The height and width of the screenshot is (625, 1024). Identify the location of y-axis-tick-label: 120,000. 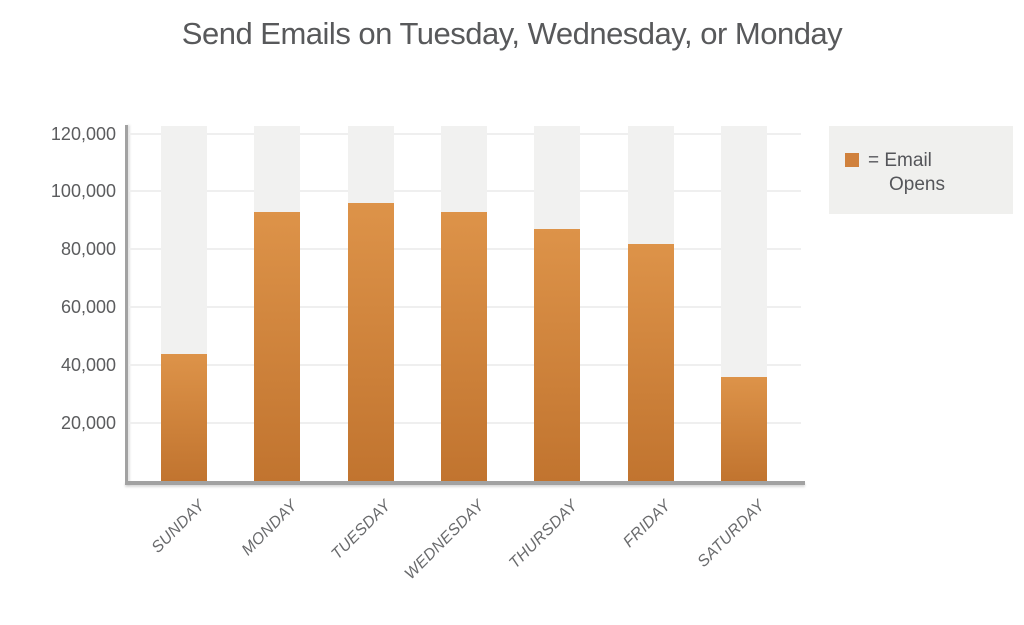
(83, 133).